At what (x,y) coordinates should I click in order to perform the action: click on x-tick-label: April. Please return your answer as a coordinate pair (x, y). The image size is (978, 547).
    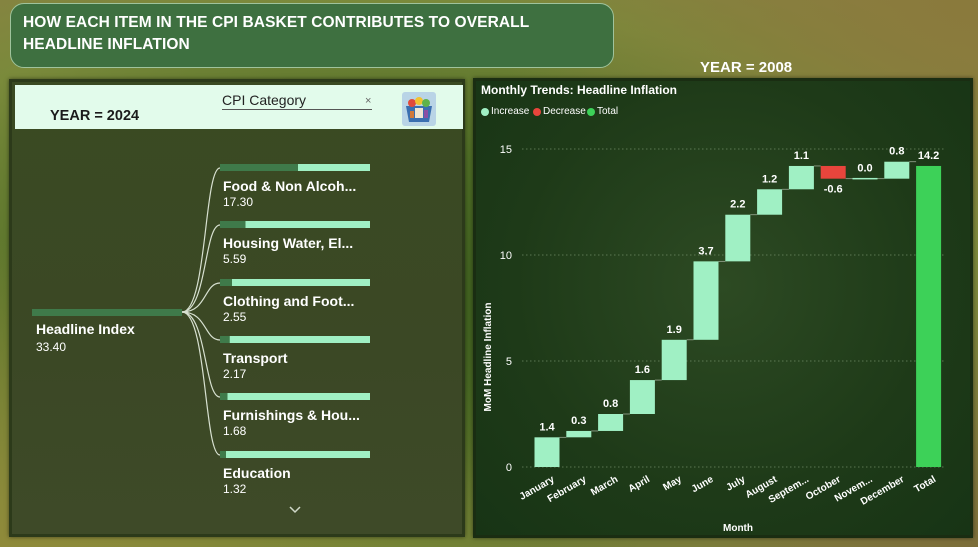
    Looking at the image, I should click on (639, 484).